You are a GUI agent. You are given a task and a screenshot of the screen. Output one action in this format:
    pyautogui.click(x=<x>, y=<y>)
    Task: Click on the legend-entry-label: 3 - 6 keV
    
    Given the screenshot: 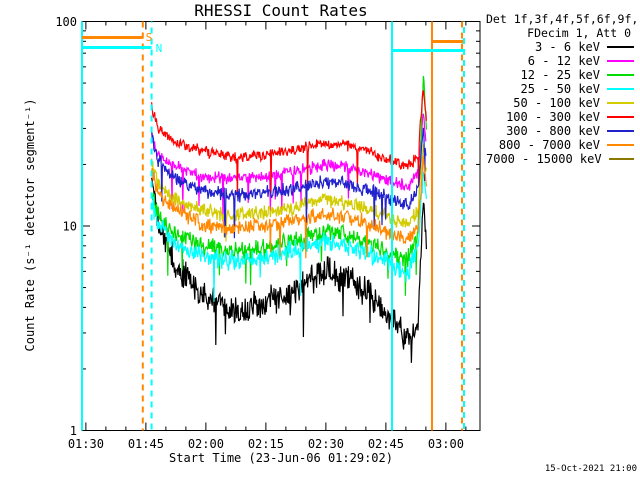 What is the action you would take?
    pyautogui.click(x=567, y=47)
    